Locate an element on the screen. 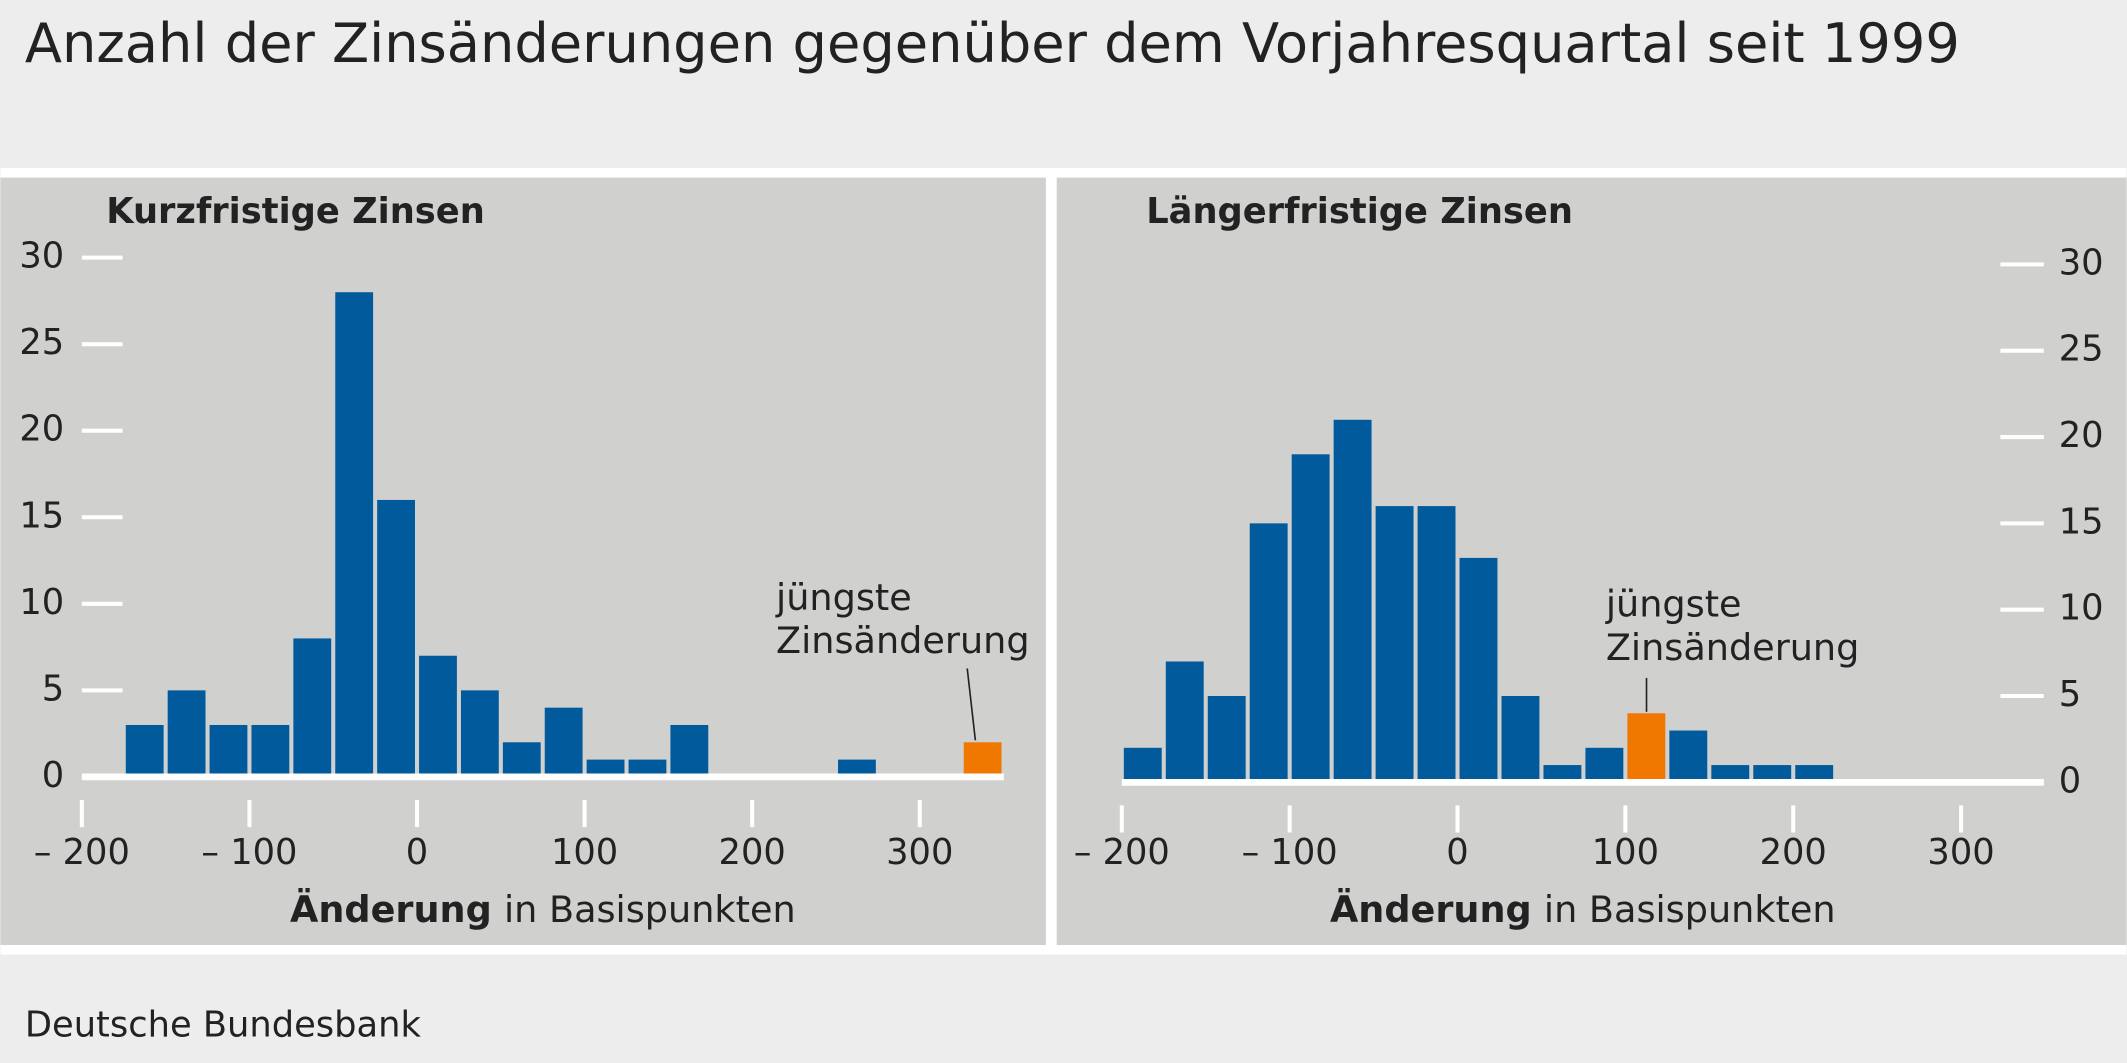 This screenshot has width=2127, height=1063. panel-title: Längerfristige Zinsen is located at coordinates (1359, 211).